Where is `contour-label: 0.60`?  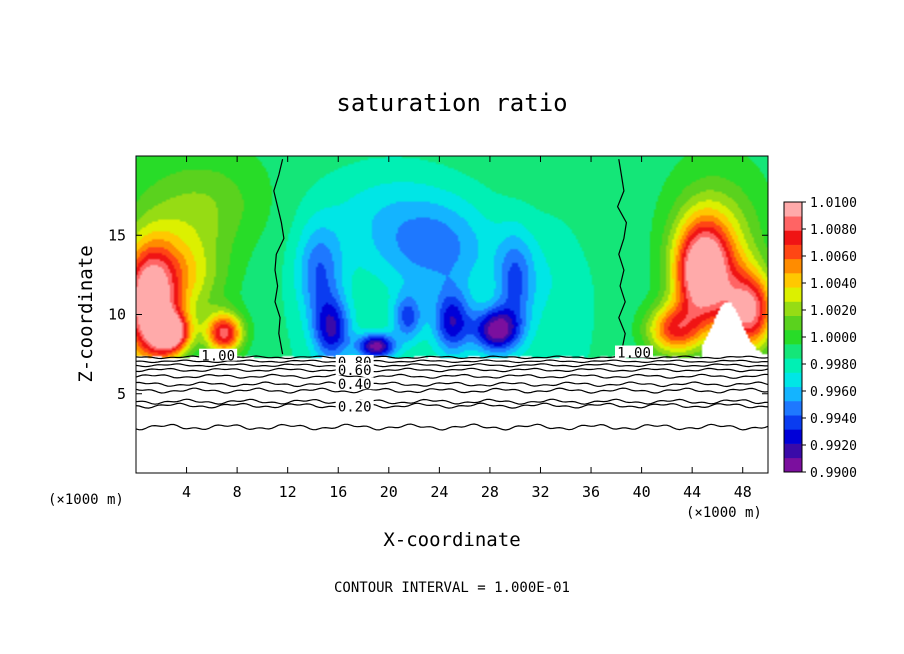 contour-label: 0.60 is located at coordinates (355, 371).